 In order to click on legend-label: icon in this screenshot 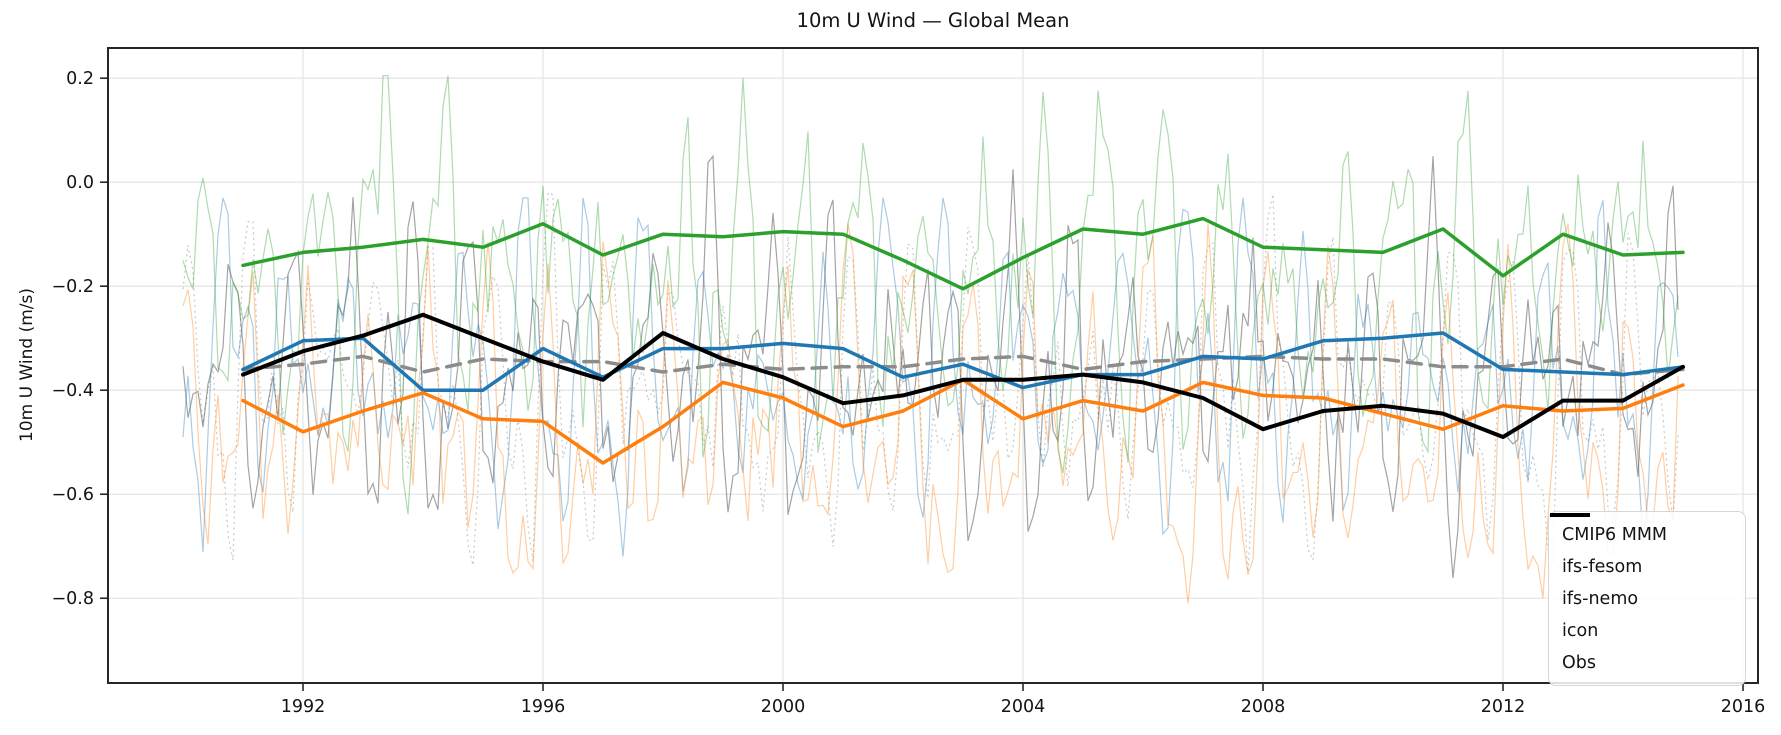, I will do `click(1580, 630)`.